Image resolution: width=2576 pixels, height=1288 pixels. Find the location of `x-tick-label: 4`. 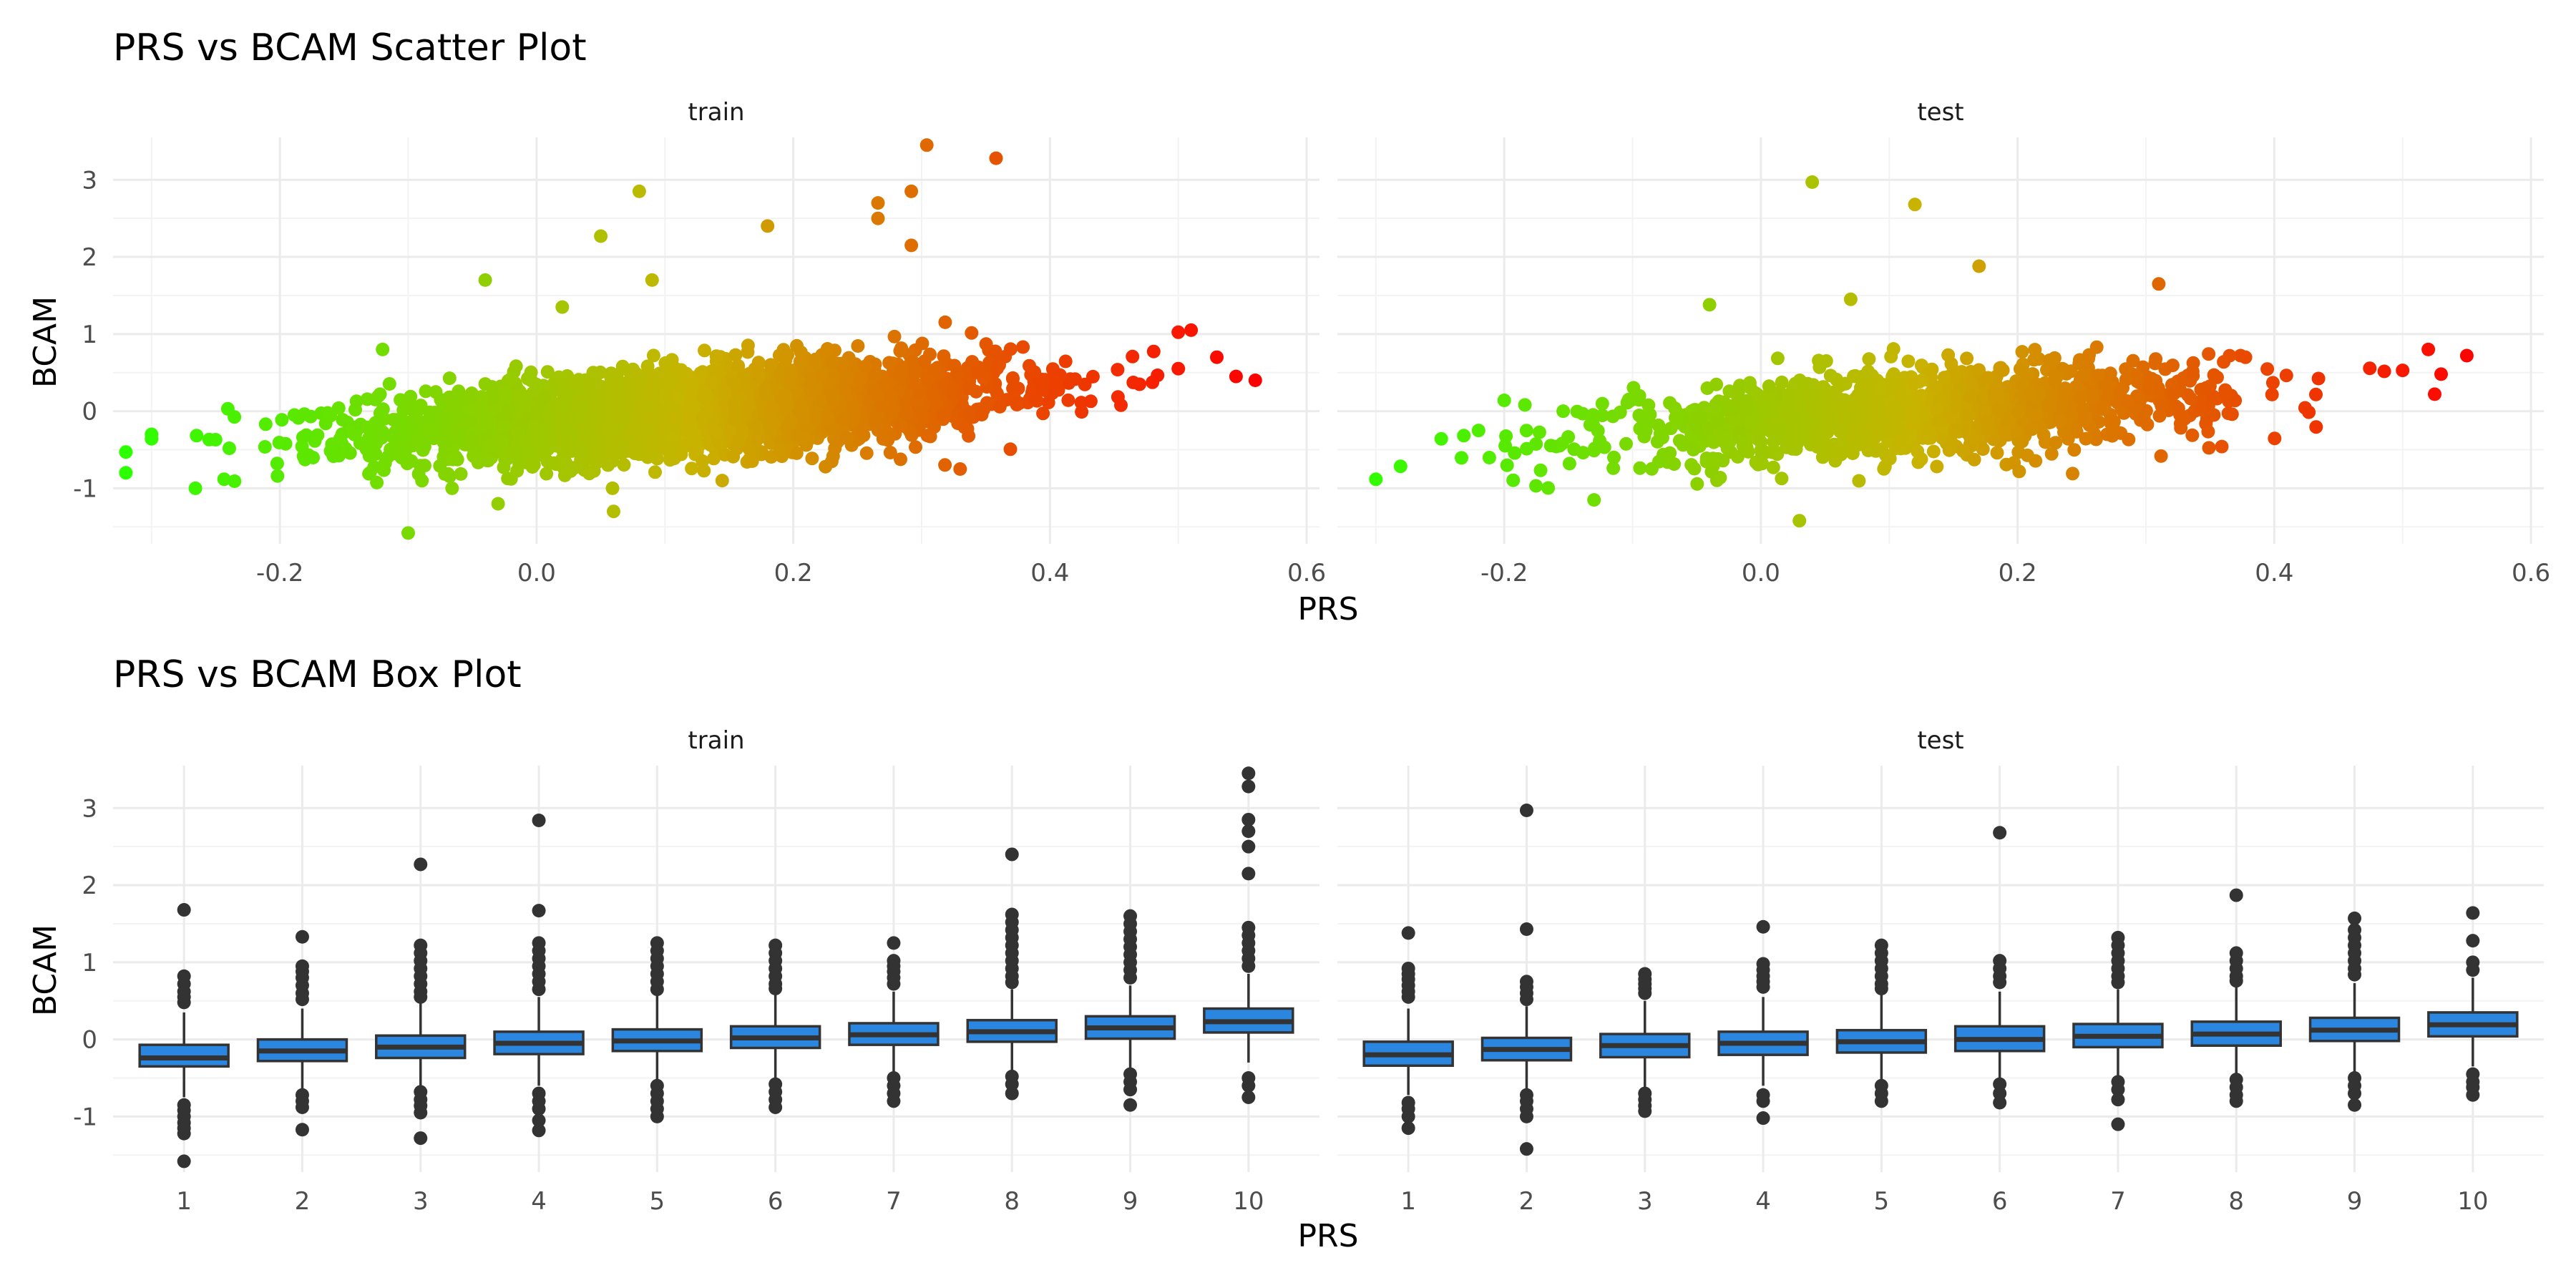

x-tick-label: 4 is located at coordinates (539, 1201).